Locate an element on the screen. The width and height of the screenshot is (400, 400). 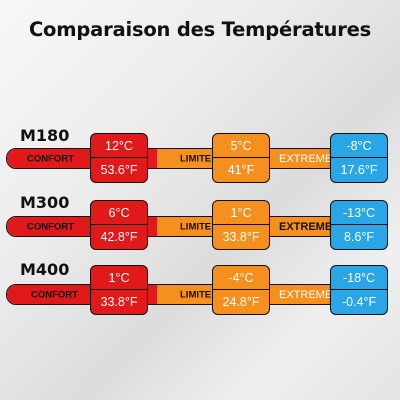
comfort-value-box: 6°C 42.8°F is located at coordinates (119, 225).